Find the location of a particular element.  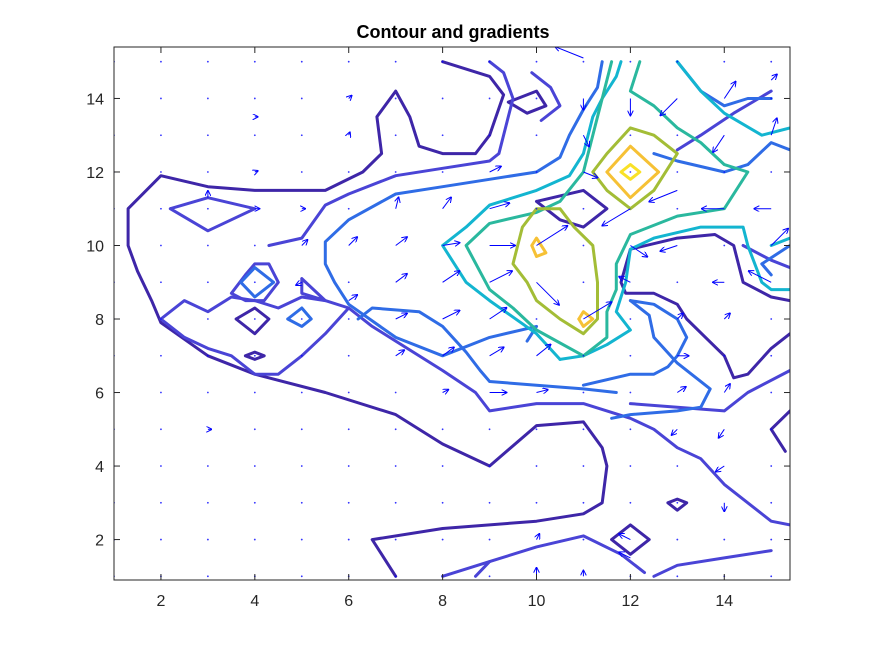

y-tick-label: 4 is located at coordinates (99, 467).